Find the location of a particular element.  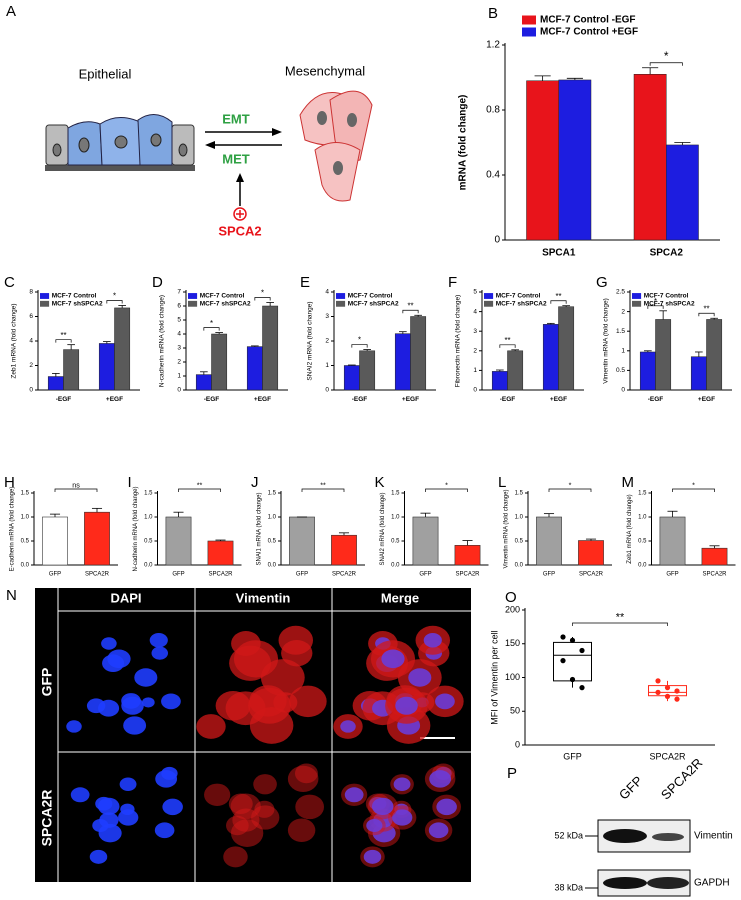

y-axis-label: E-cadherin mRNA (fold change) is located at coordinates (13, 529).